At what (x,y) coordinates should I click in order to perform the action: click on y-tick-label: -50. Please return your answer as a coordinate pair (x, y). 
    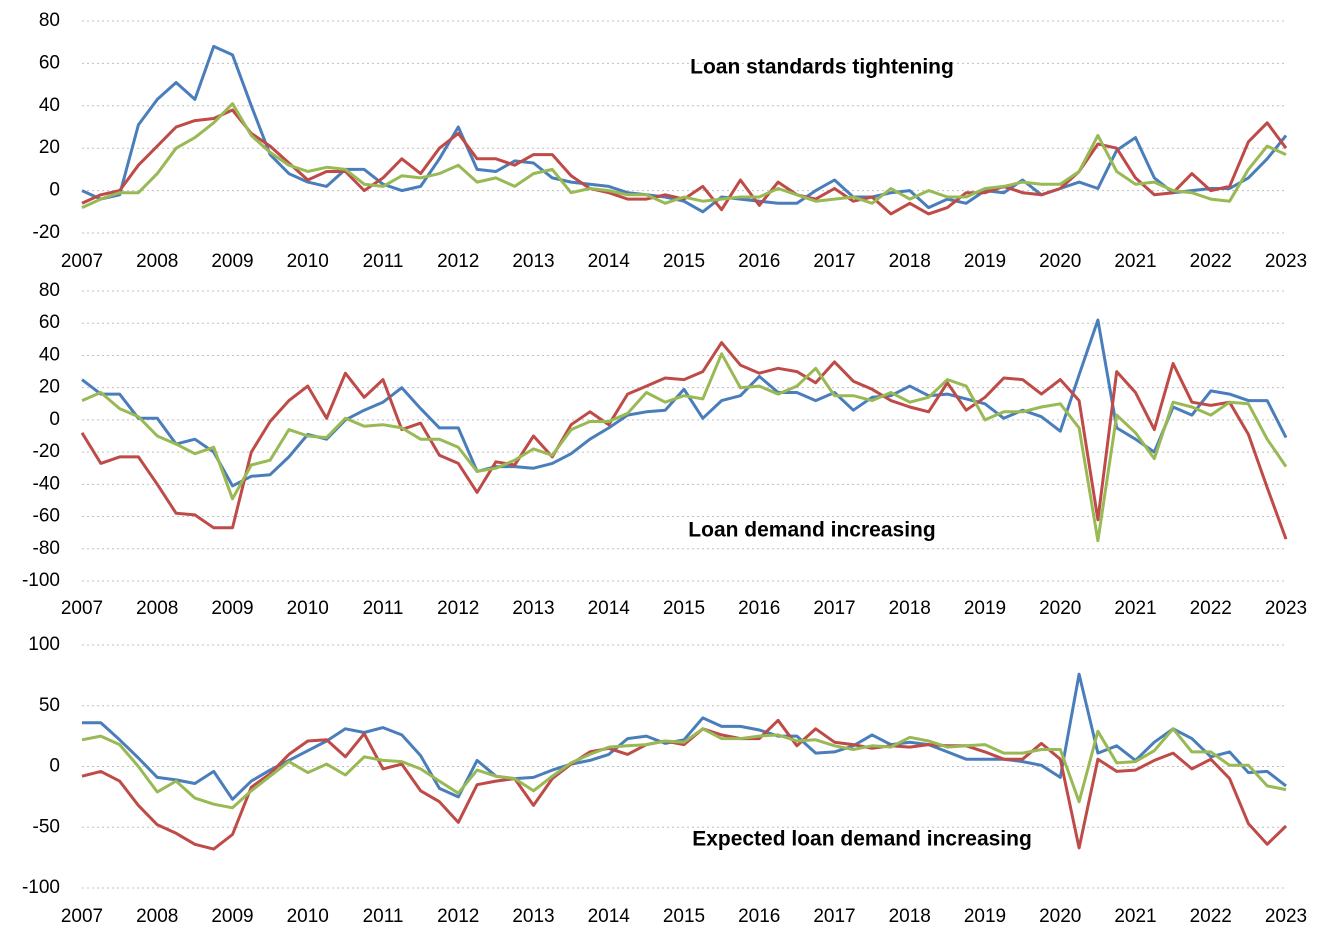
    Looking at the image, I should click on (46, 826).